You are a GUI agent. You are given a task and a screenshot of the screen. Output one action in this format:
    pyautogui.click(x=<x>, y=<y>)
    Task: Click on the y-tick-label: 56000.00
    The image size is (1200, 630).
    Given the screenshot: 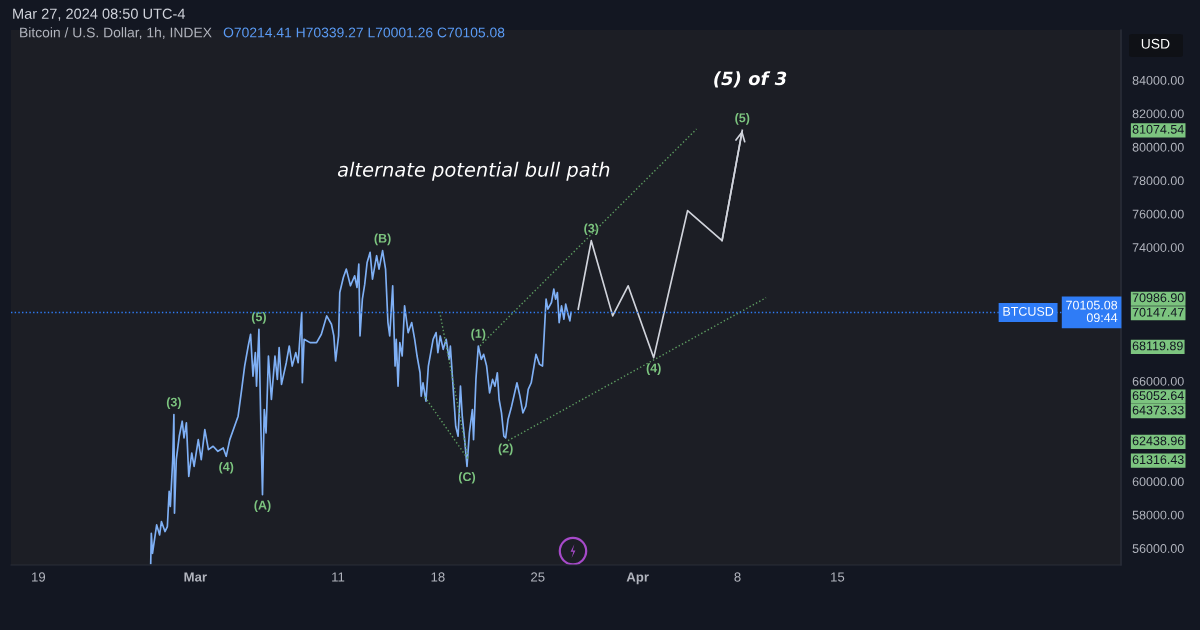 What is the action you would take?
    pyautogui.click(x=1158, y=548)
    